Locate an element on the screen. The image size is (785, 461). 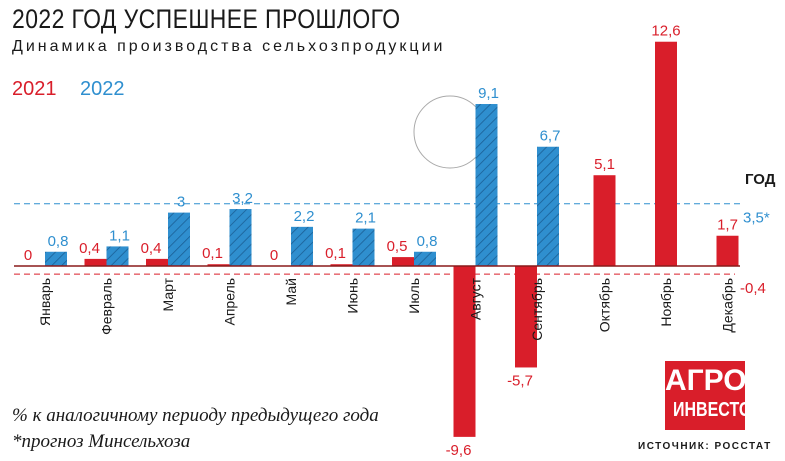
year-label-2022: 3,5* is located at coordinates (756, 218).